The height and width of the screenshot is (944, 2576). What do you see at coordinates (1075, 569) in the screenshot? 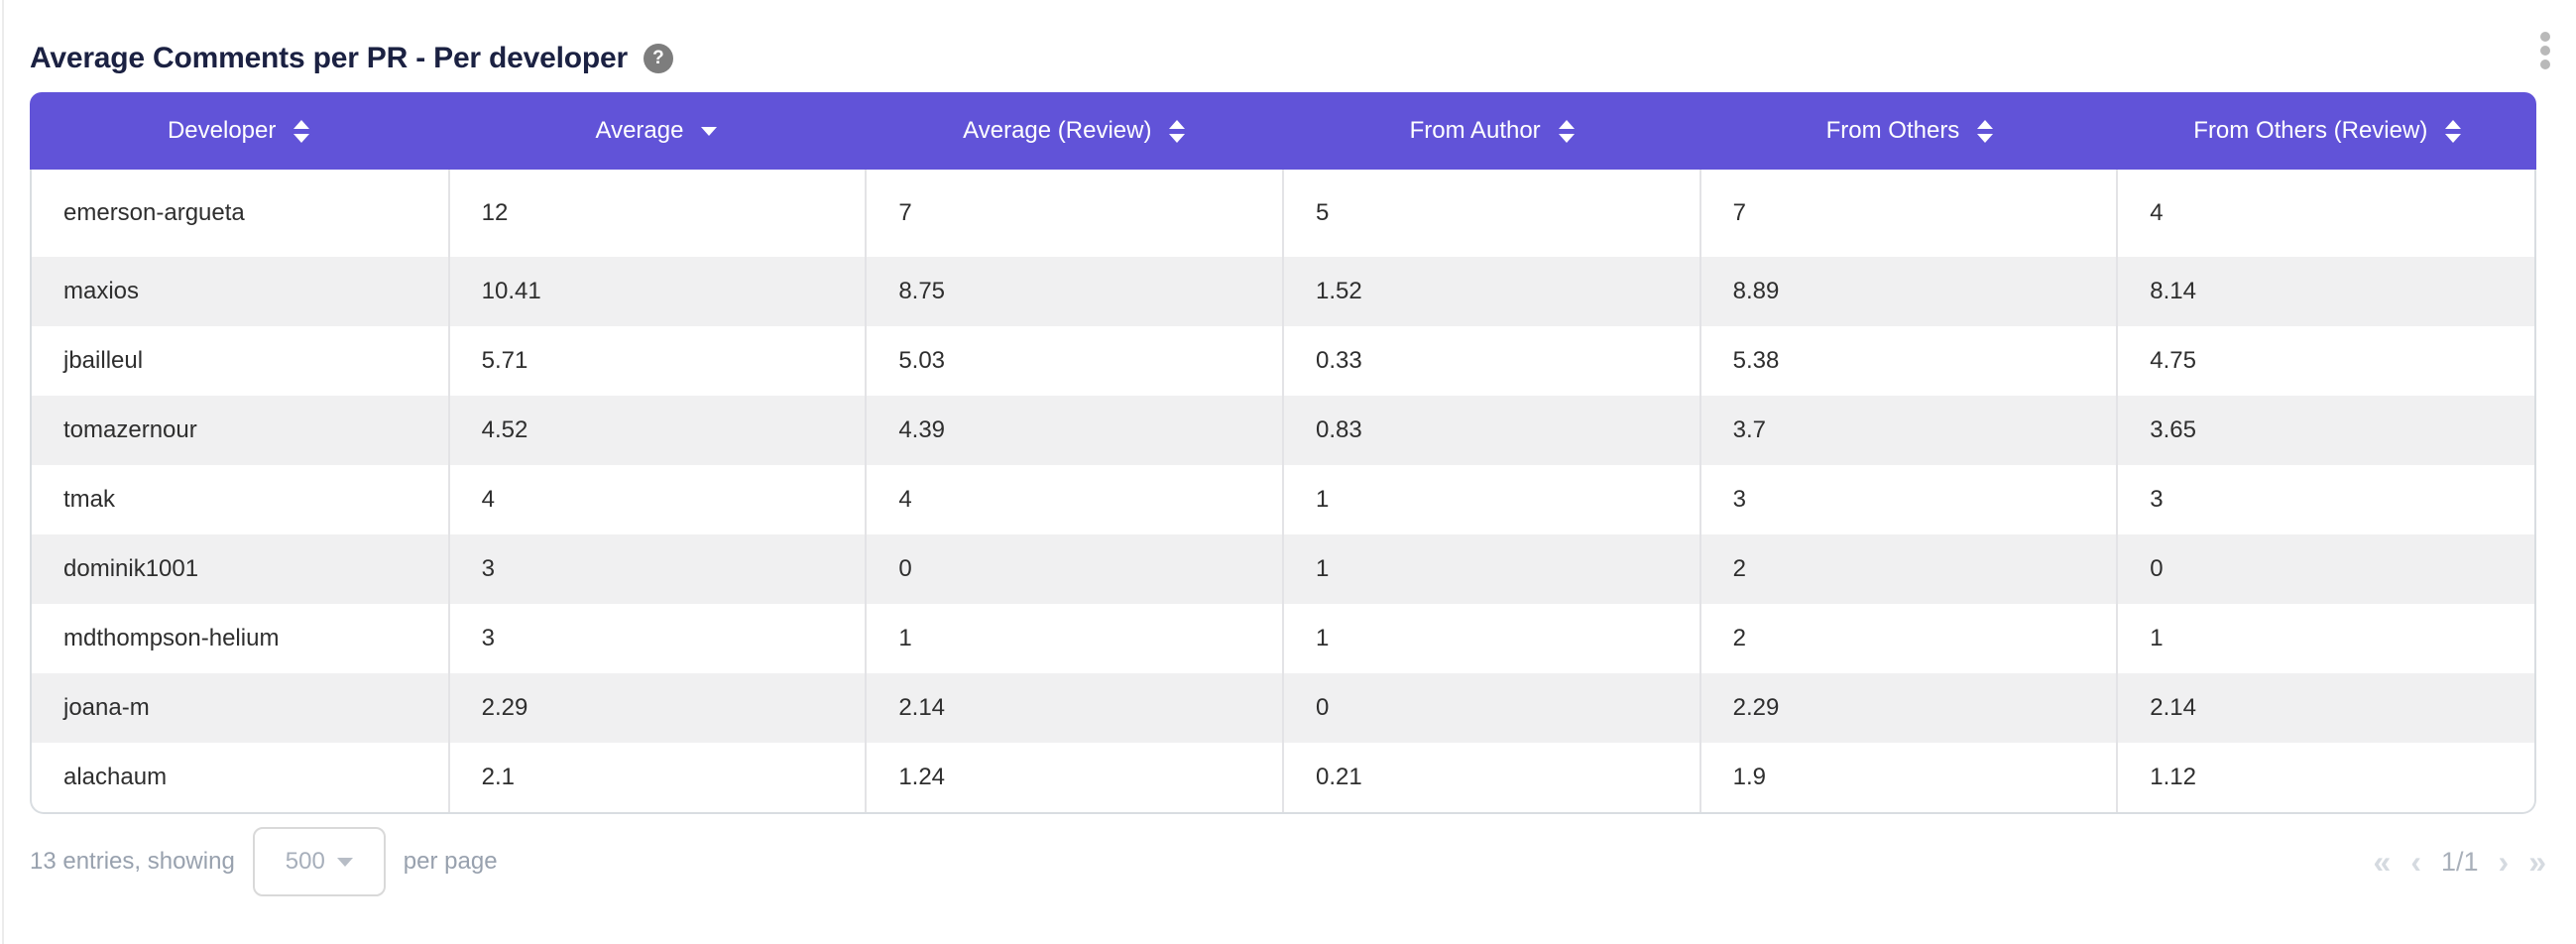
I see `cell-average-review: 0` at bounding box center [1075, 569].